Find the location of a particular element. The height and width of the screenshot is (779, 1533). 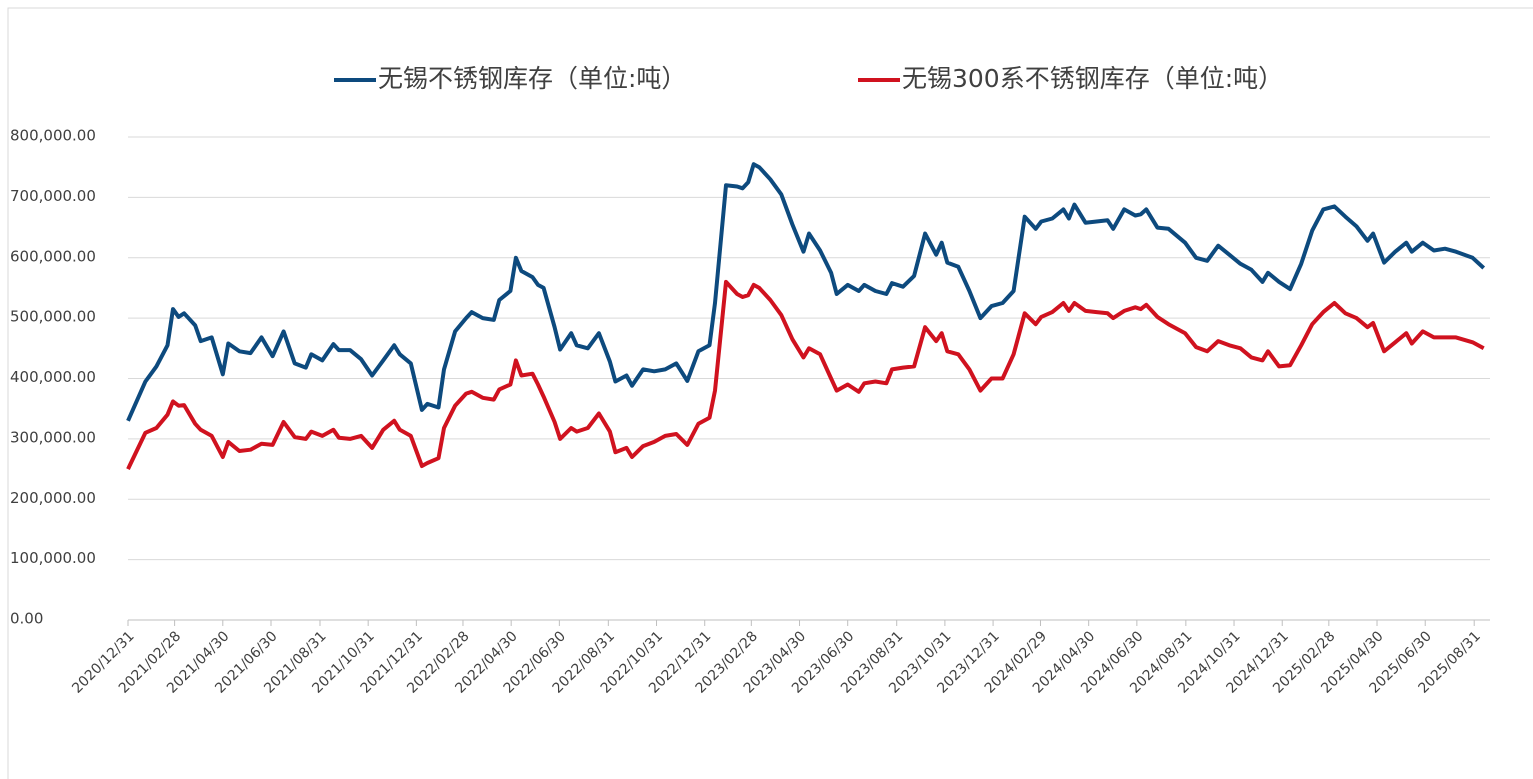

y-tick-label: 200,000.00 is located at coordinates (53, 498).